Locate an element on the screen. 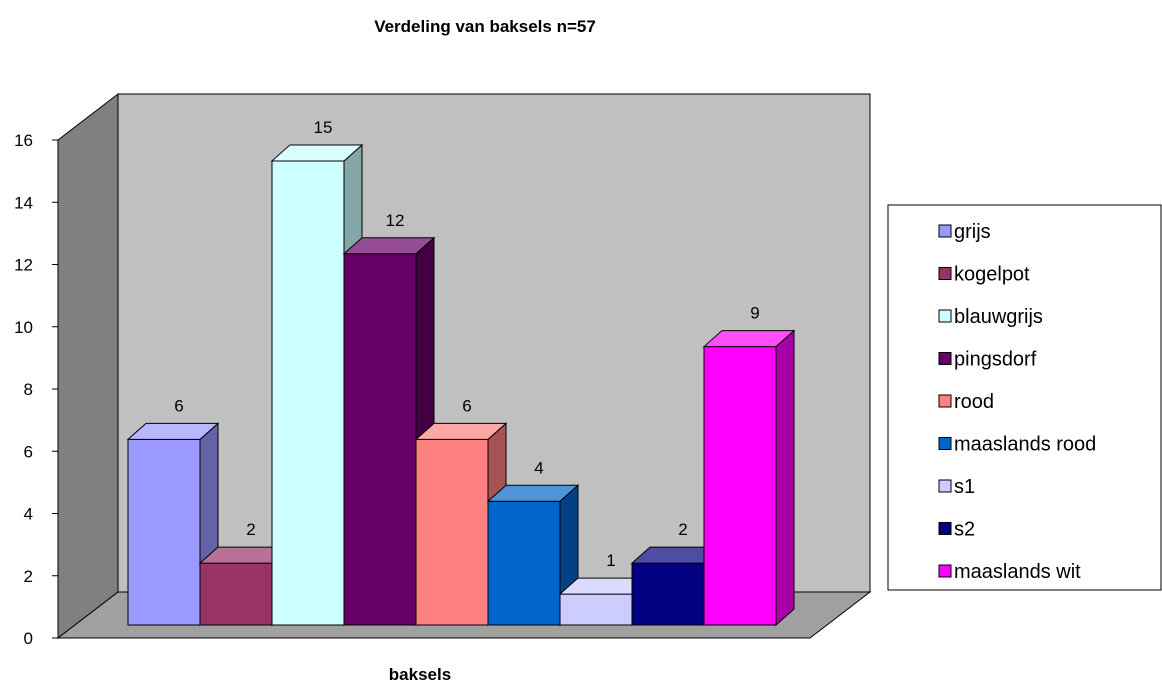 The height and width of the screenshot is (681, 1162). y-tick-label: 2 is located at coordinates (28, 576).